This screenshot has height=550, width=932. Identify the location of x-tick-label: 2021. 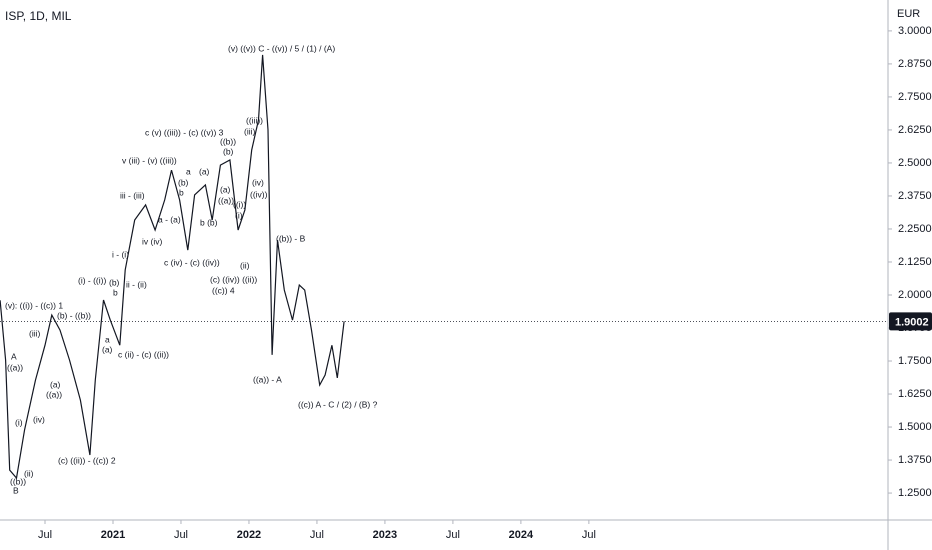
(113, 535).